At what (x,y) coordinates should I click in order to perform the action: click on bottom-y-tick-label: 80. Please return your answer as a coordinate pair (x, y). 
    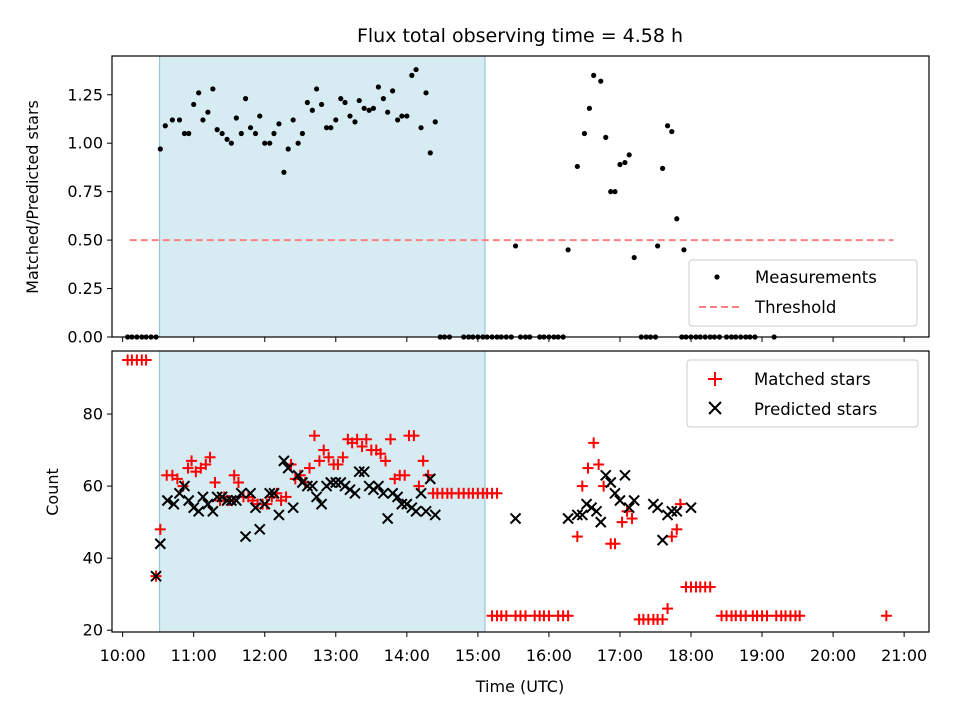
    Looking at the image, I should click on (93, 414).